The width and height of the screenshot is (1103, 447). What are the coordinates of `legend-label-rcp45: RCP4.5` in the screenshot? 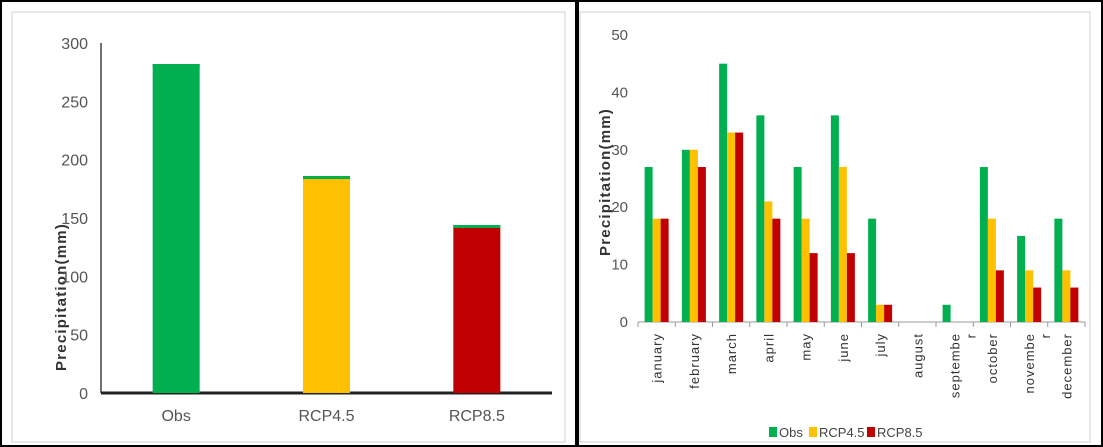 It's located at (842, 432).